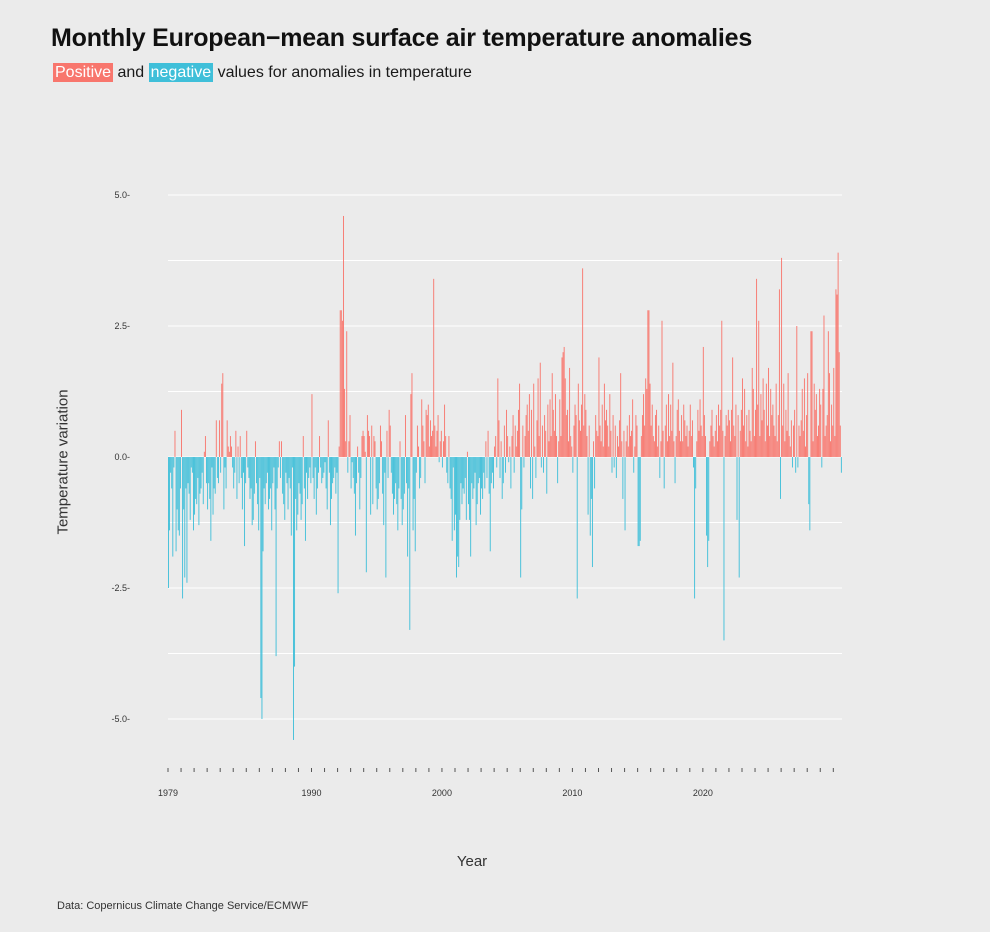  I want to click on y-tick-label: -5.0-, so click(120, 719).